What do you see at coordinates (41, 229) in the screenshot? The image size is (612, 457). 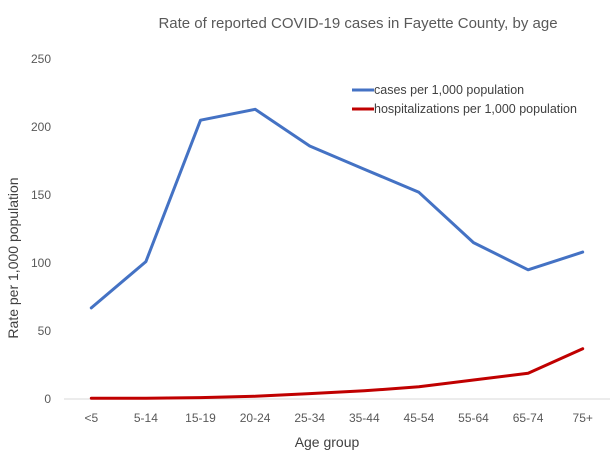 I see `y-axis-ticks: 0 50 100 150 200 250` at bounding box center [41, 229].